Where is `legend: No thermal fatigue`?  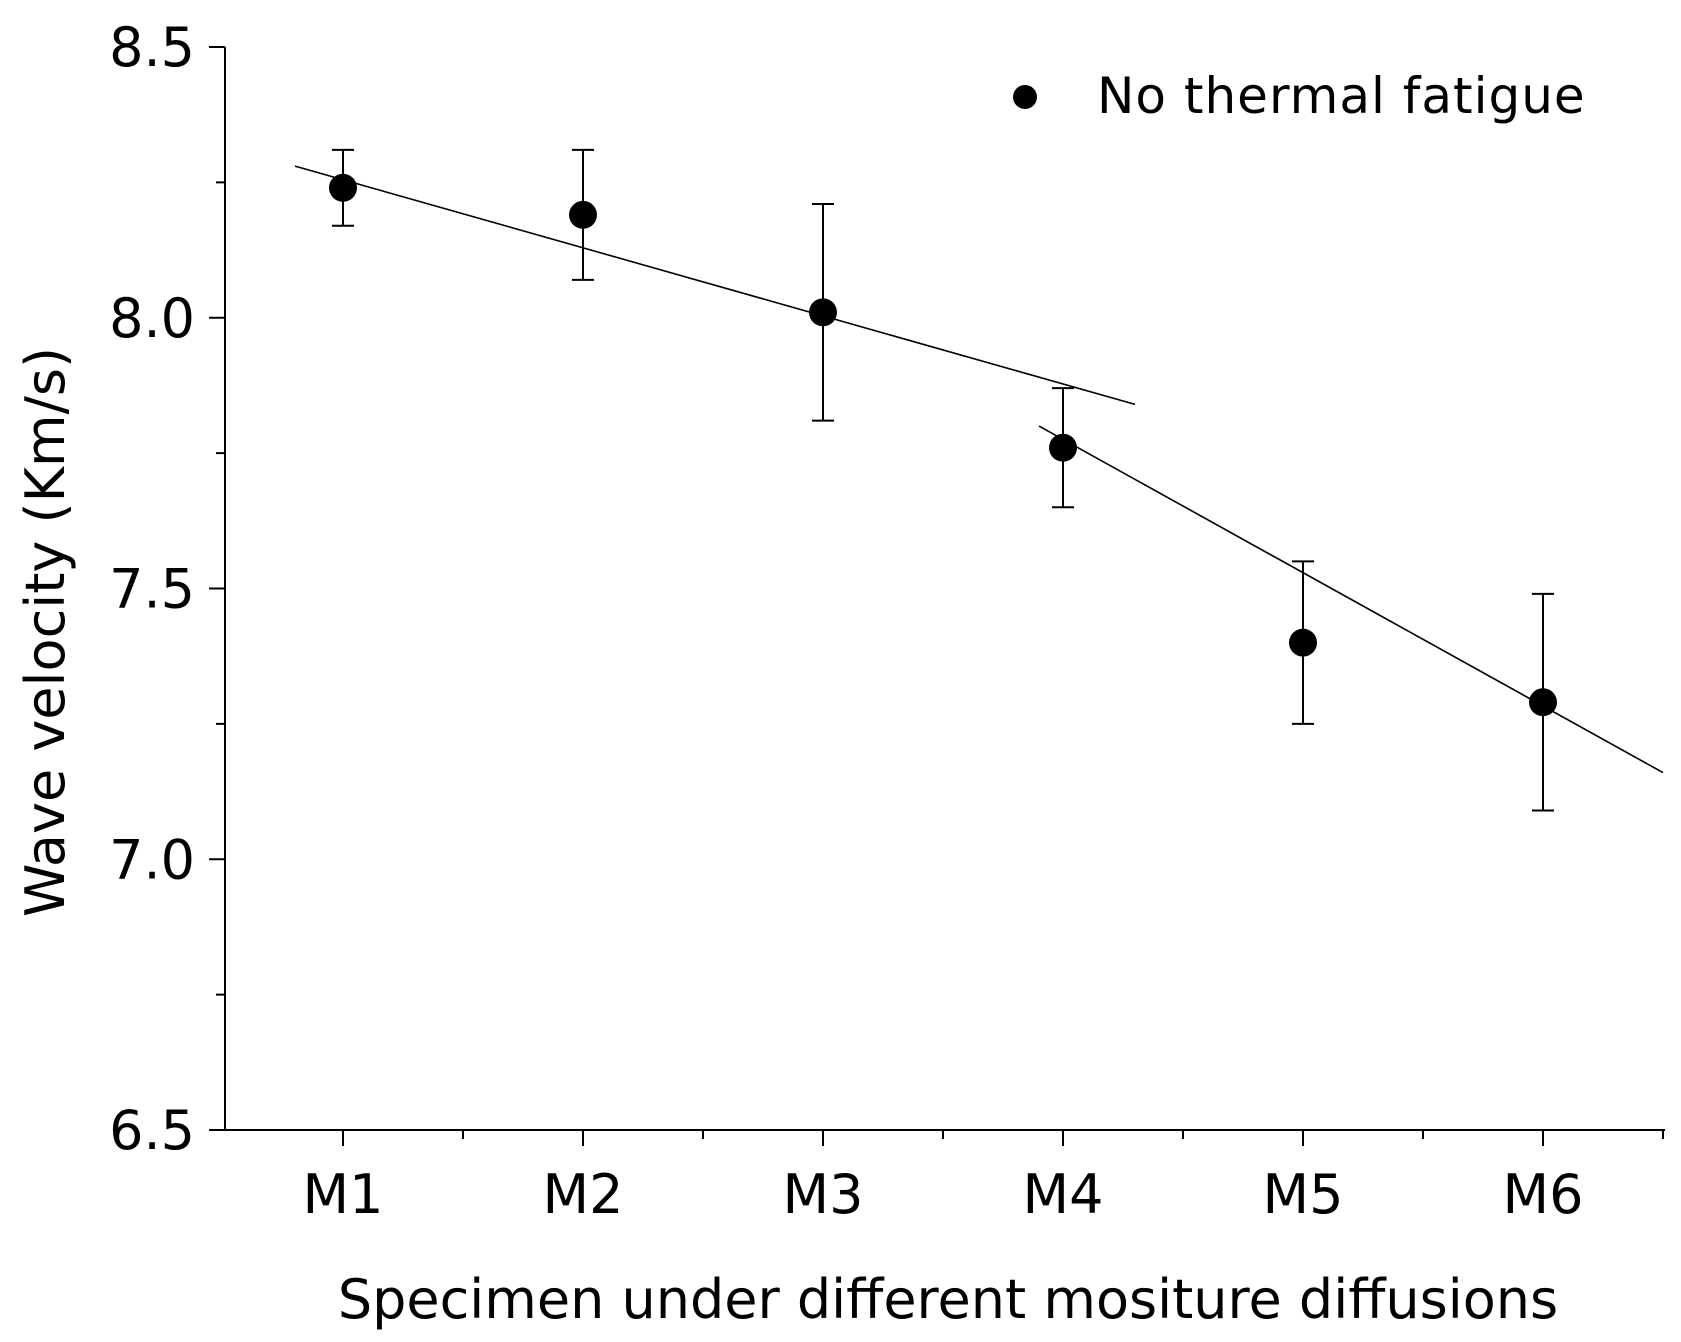
legend: No thermal fatigue is located at coordinates (1299, 96).